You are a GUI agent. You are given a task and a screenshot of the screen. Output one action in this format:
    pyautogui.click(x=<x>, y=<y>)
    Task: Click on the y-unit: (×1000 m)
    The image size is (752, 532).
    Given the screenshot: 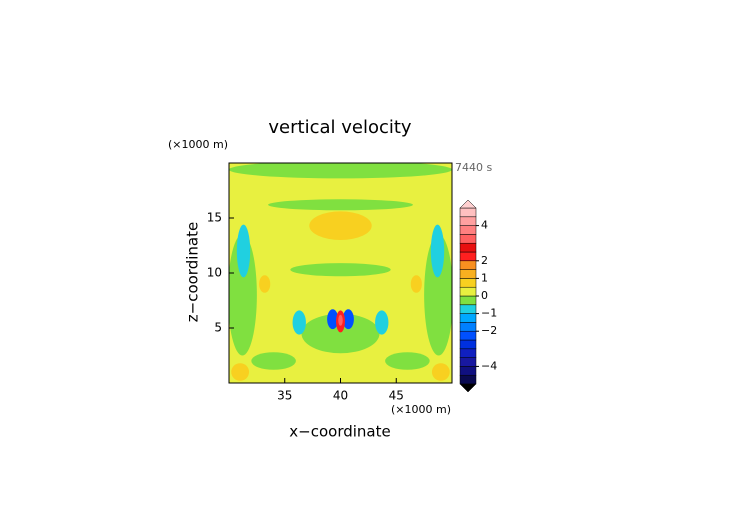 What is the action you would take?
    pyautogui.click(x=198, y=144)
    